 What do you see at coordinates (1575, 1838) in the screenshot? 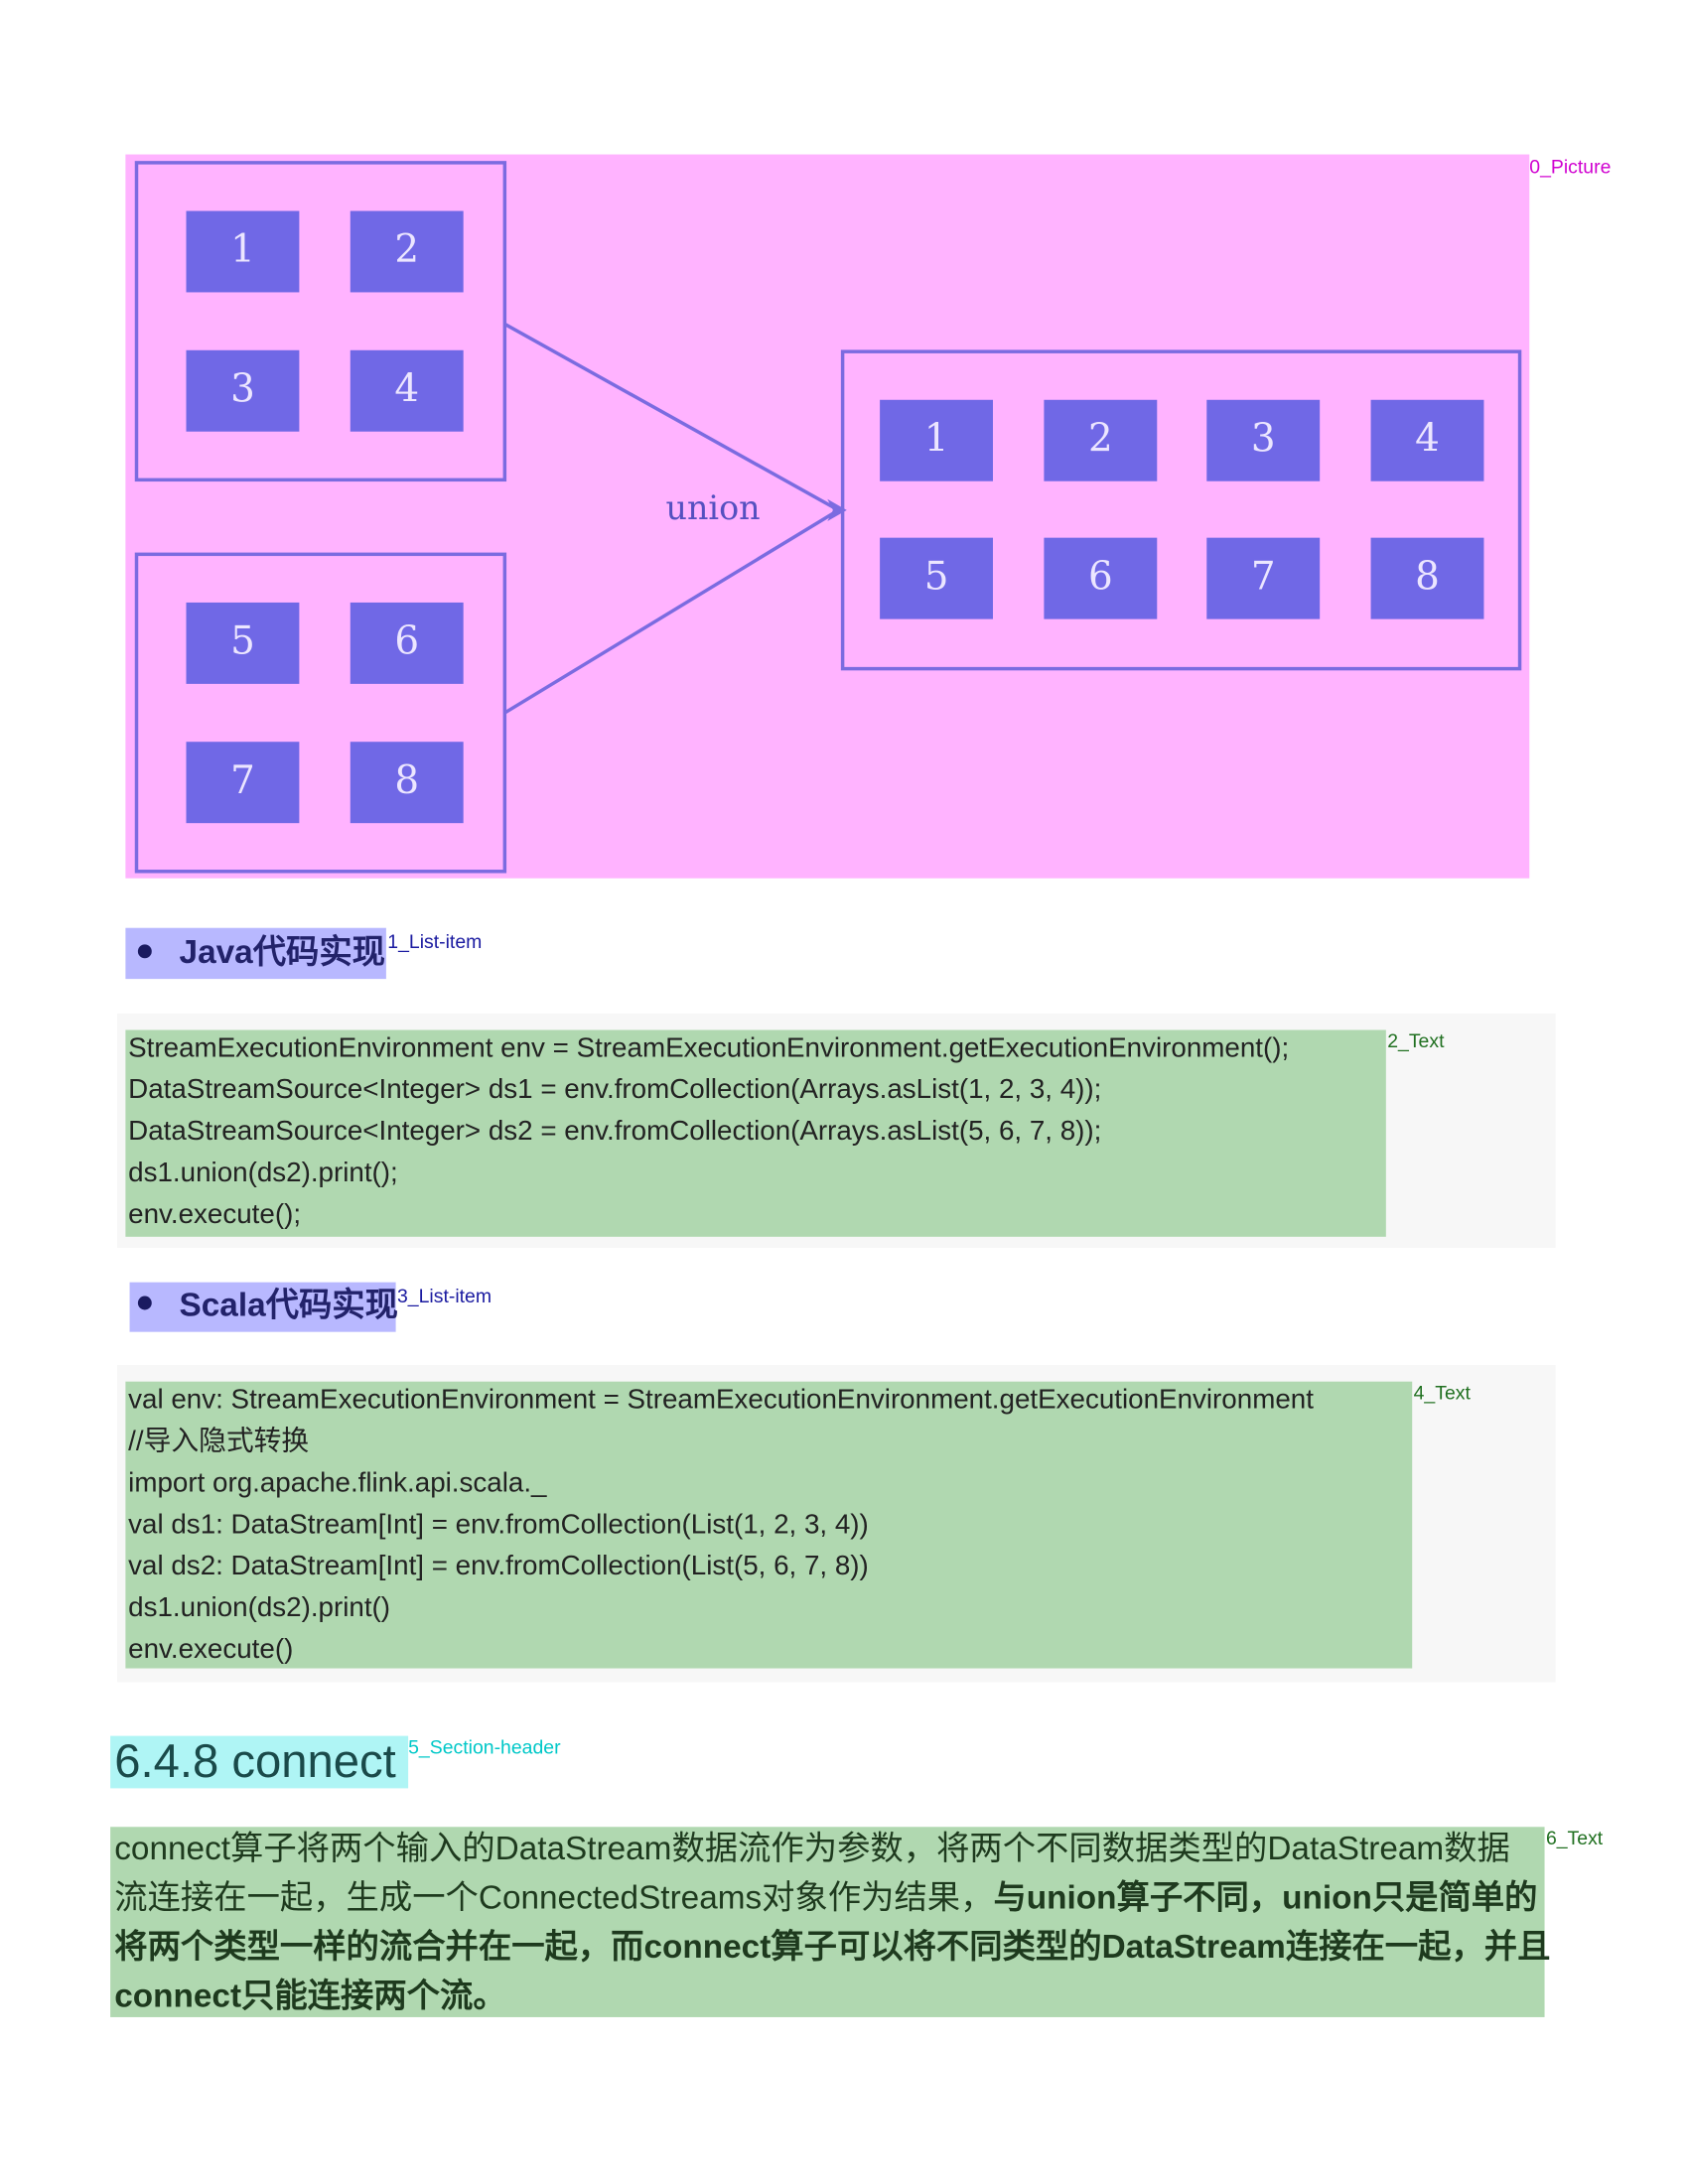
I see `annotation-label: 6_Text` at bounding box center [1575, 1838].